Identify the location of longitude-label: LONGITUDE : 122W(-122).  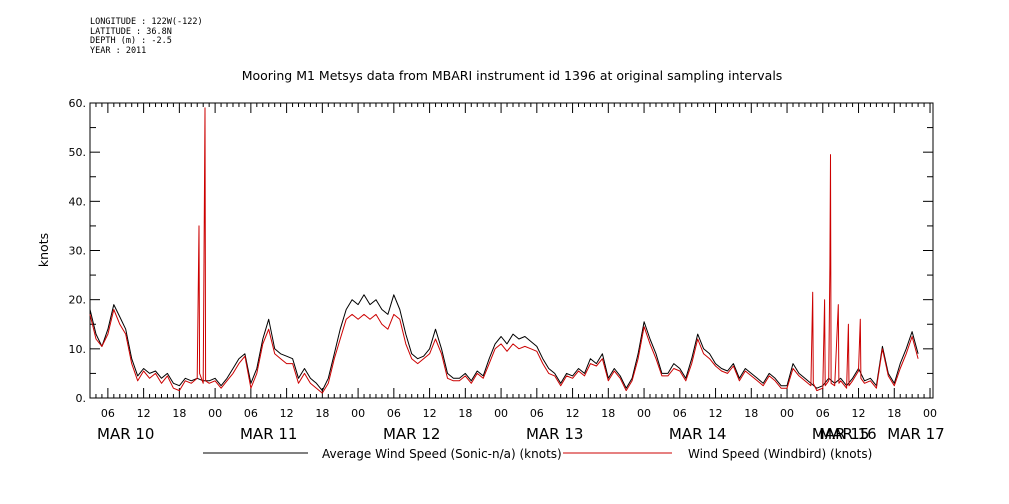
(146, 22).